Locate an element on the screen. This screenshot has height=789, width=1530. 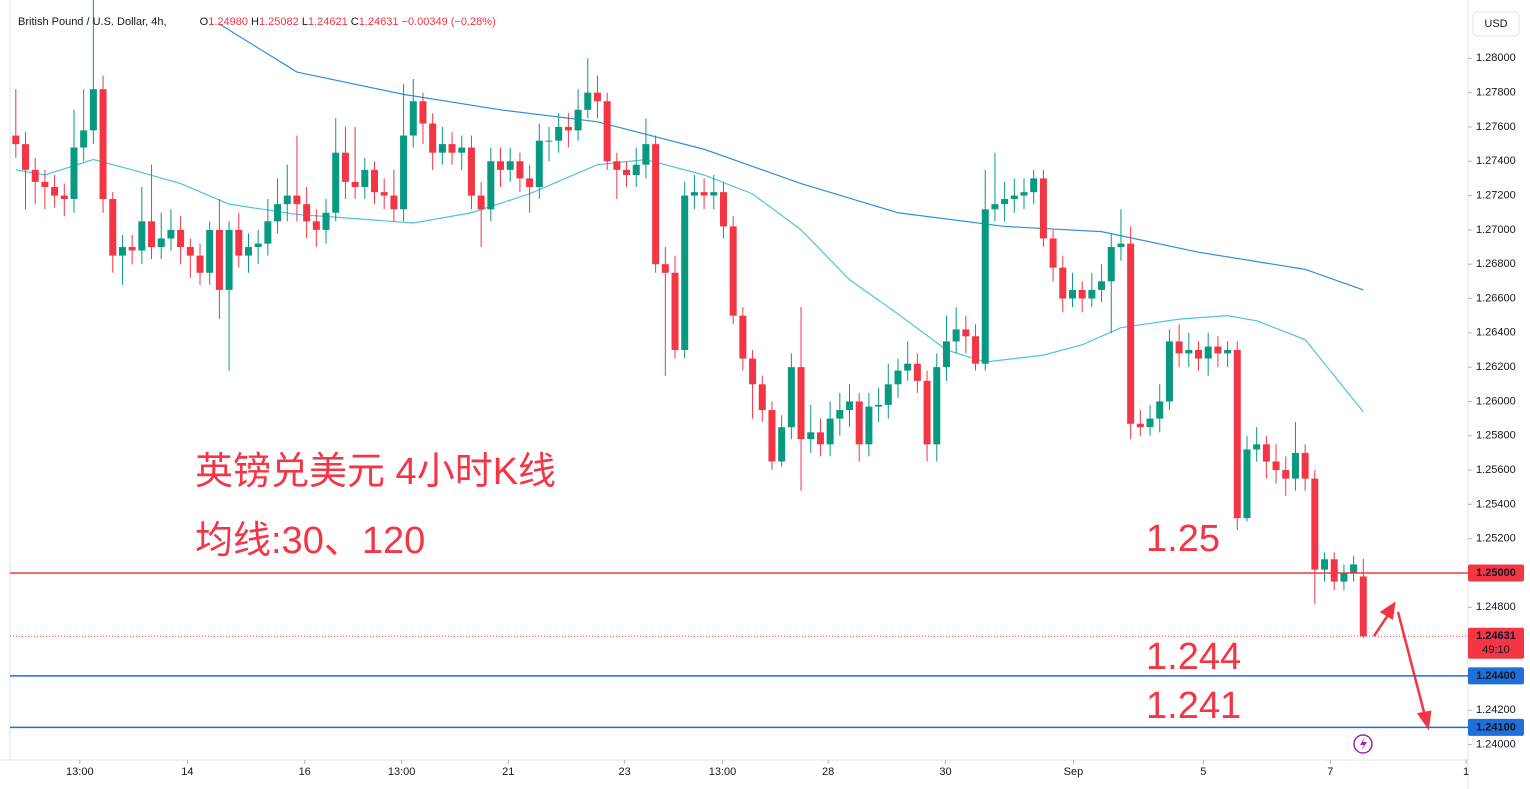
currency: USD is located at coordinates (1495, 24).